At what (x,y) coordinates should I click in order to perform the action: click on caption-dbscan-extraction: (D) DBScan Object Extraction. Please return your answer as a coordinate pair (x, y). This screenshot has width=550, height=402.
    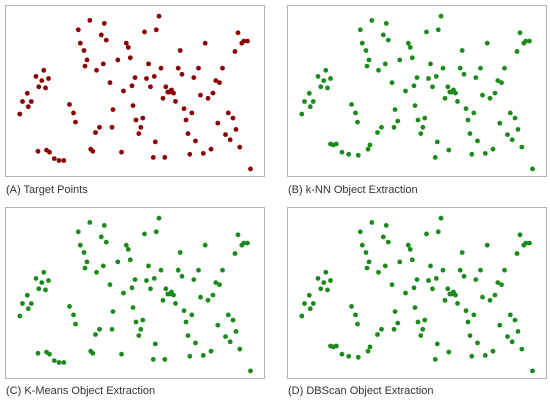
    Looking at the image, I should click on (361, 391).